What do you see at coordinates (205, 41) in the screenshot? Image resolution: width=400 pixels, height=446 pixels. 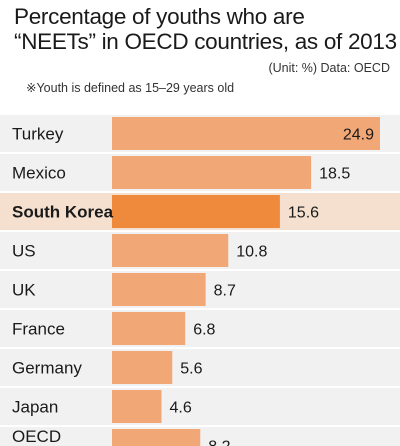 I see `chart-title-line-2: “NEETs” in OECD countries, as of 2013` at bounding box center [205, 41].